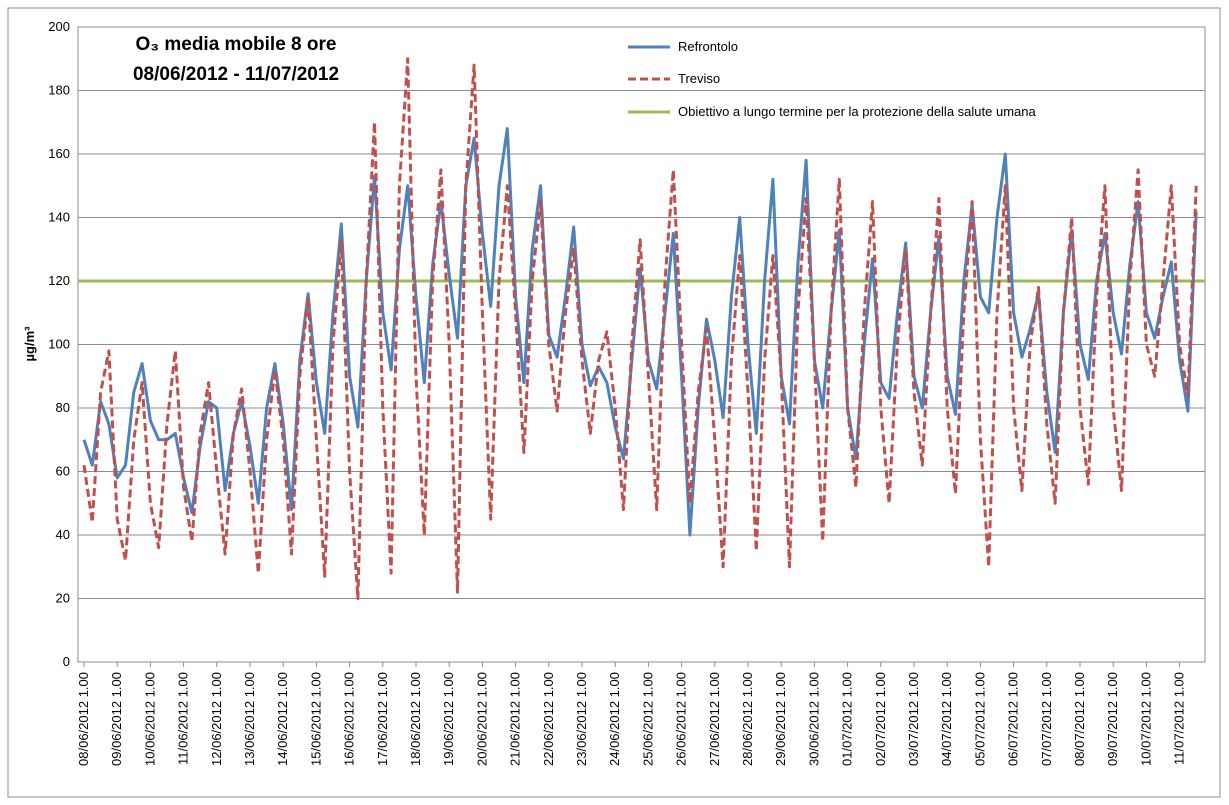  Describe the element at coordinates (59, 344) in the screenshot. I see `y-tick-label: 100` at that location.